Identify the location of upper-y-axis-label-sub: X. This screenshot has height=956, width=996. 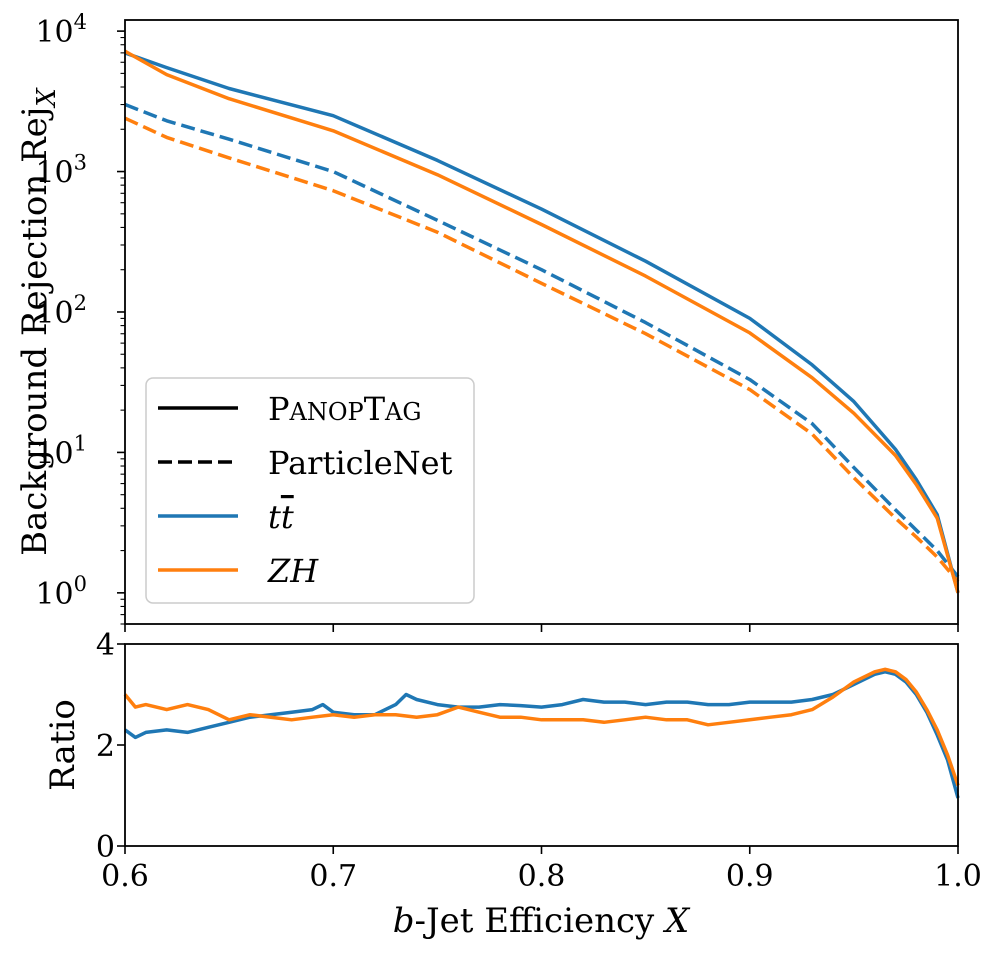
(47, 98).